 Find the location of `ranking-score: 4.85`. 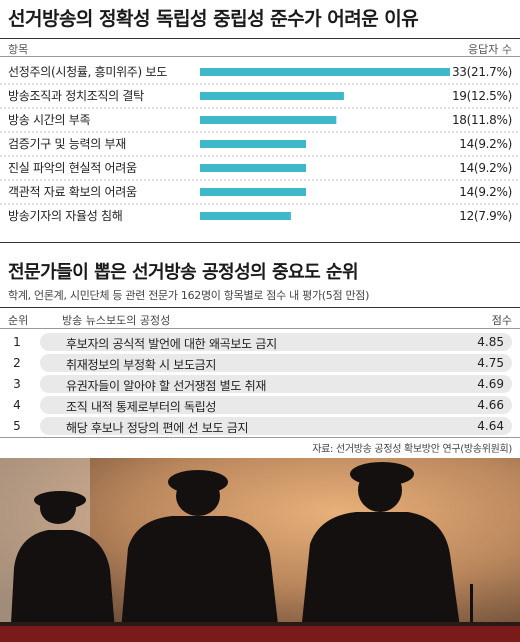

ranking-score: 4.85 is located at coordinates (490, 342).